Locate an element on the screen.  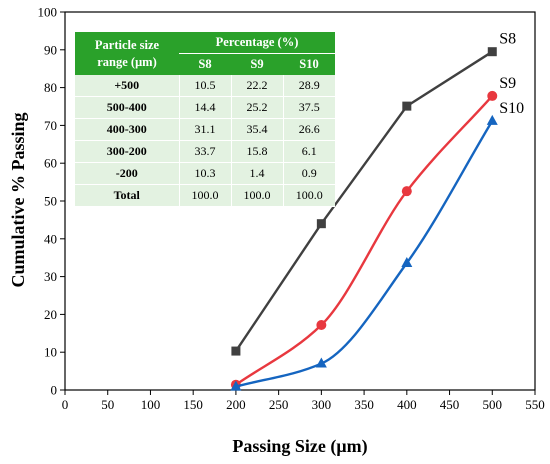
x-tick-label: 300 is located at coordinates (322, 404).